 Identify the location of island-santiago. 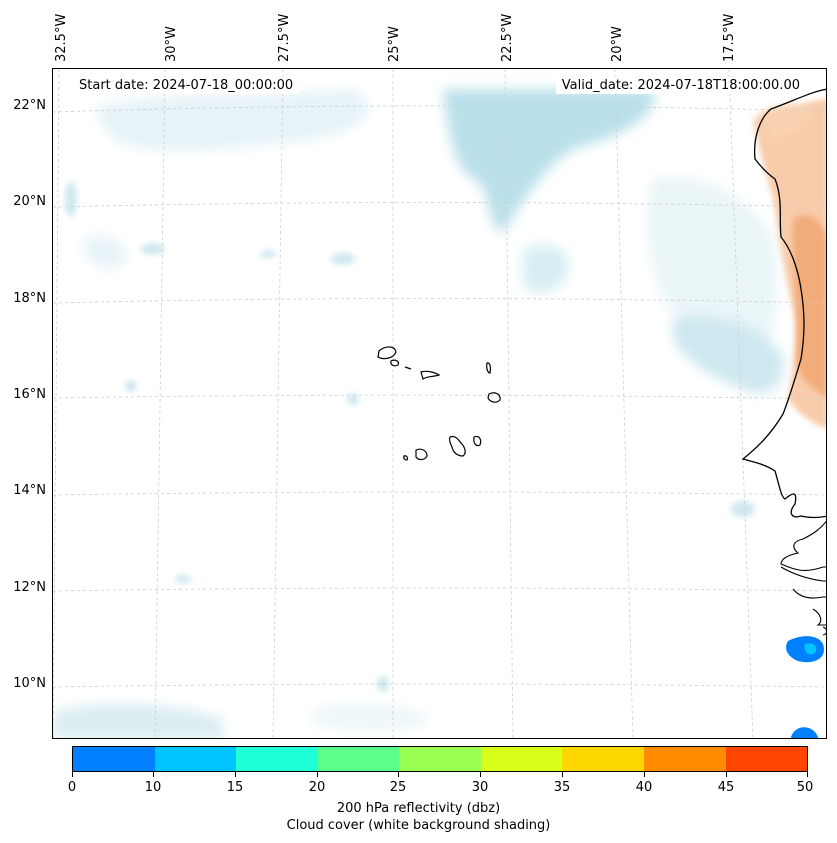
(457, 446).